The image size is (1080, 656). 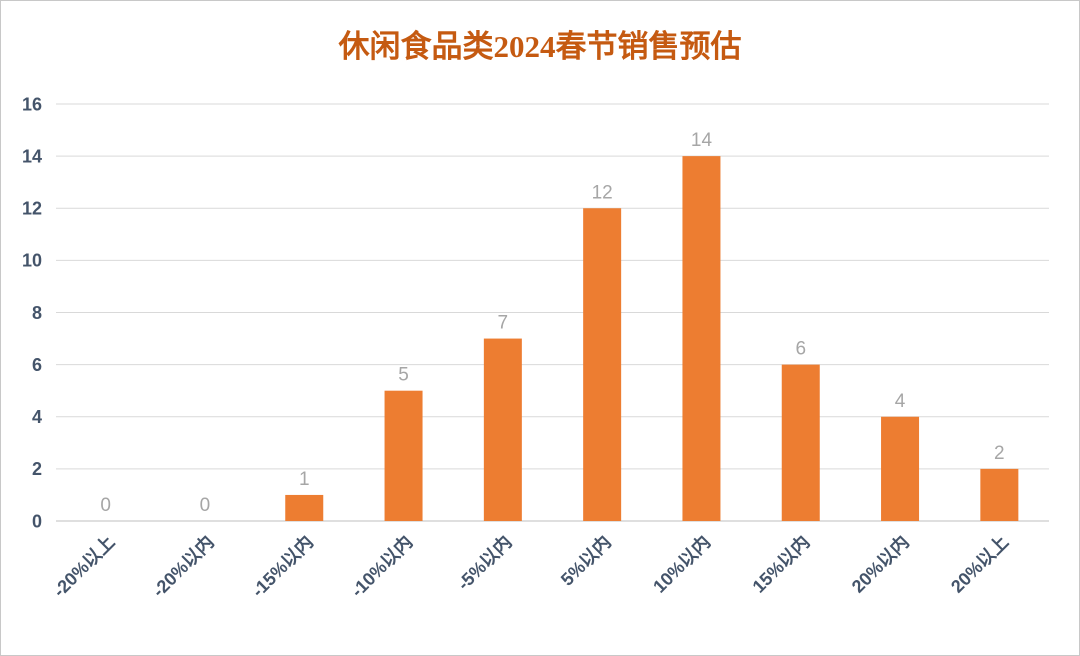 What do you see at coordinates (540, 46) in the screenshot?
I see `chart-title: 休闲食品类2024春节销售预估` at bounding box center [540, 46].